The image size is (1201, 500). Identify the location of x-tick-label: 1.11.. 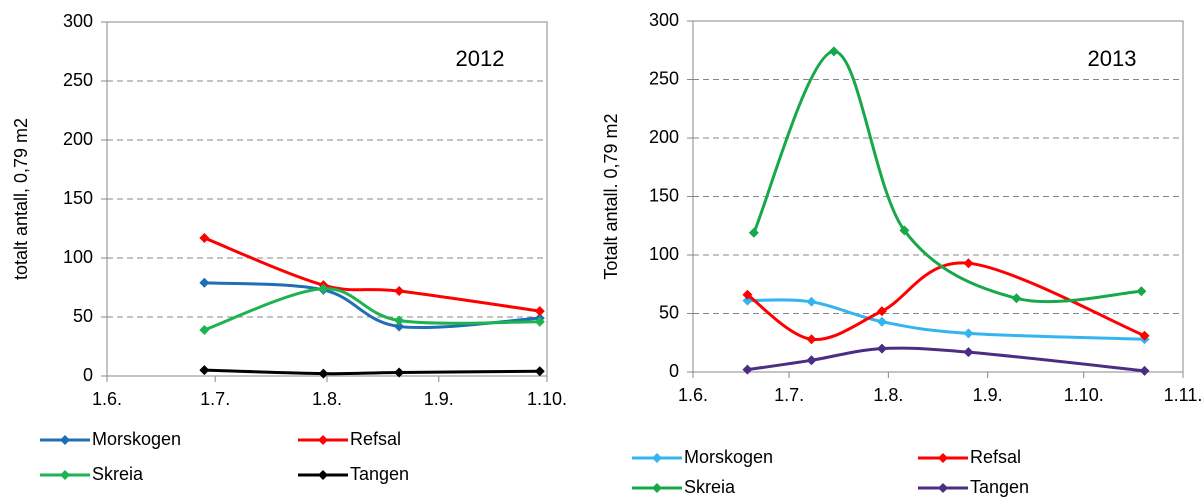
(1182, 395).